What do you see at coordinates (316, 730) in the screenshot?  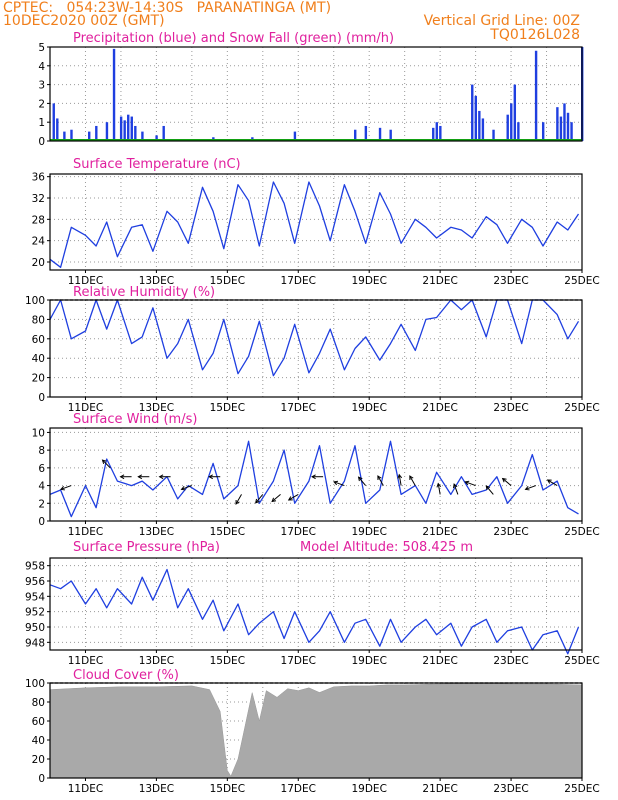 I see `cloud-area` at bounding box center [316, 730].